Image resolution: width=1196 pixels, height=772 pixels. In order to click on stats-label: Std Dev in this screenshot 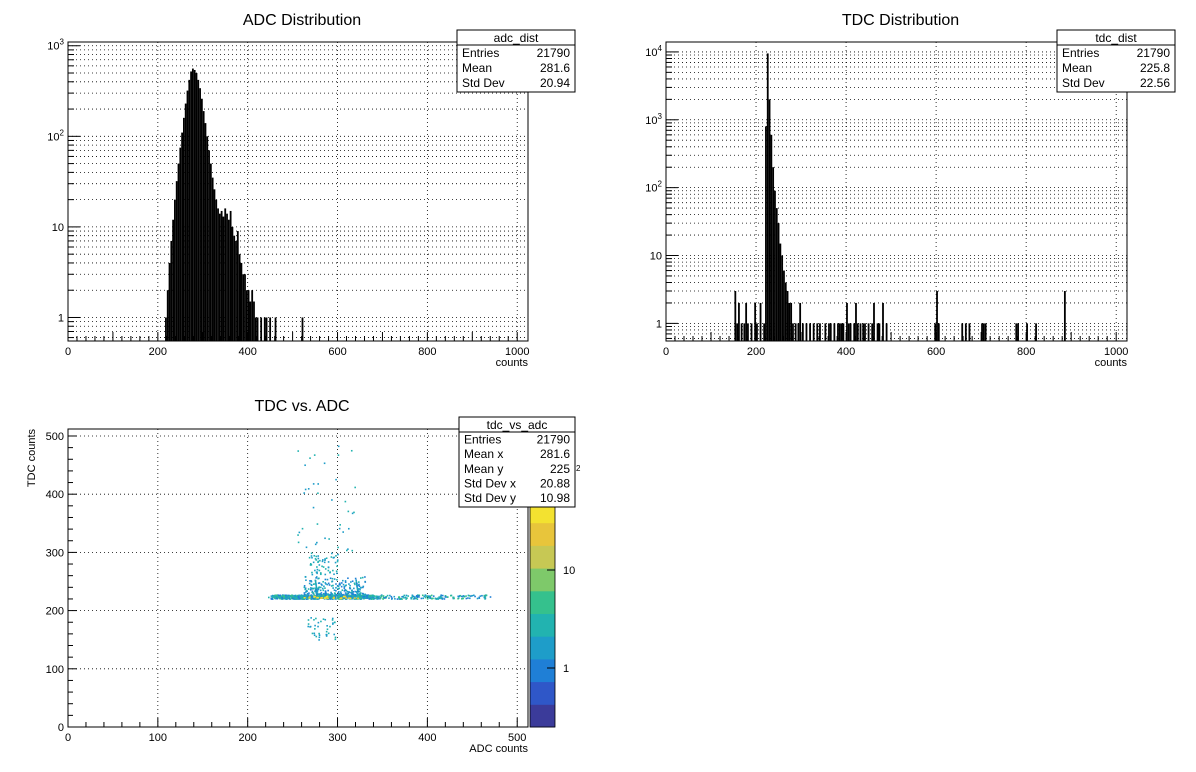, I will do `click(1083, 83)`.